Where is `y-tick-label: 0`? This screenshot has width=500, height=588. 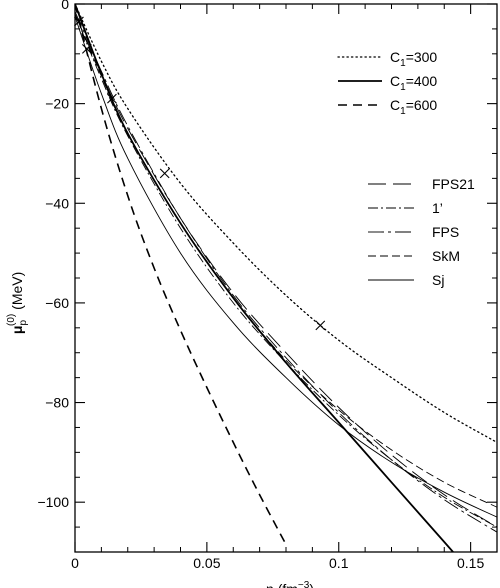
y-tick-label: 0 is located at coordinates (65, 6).